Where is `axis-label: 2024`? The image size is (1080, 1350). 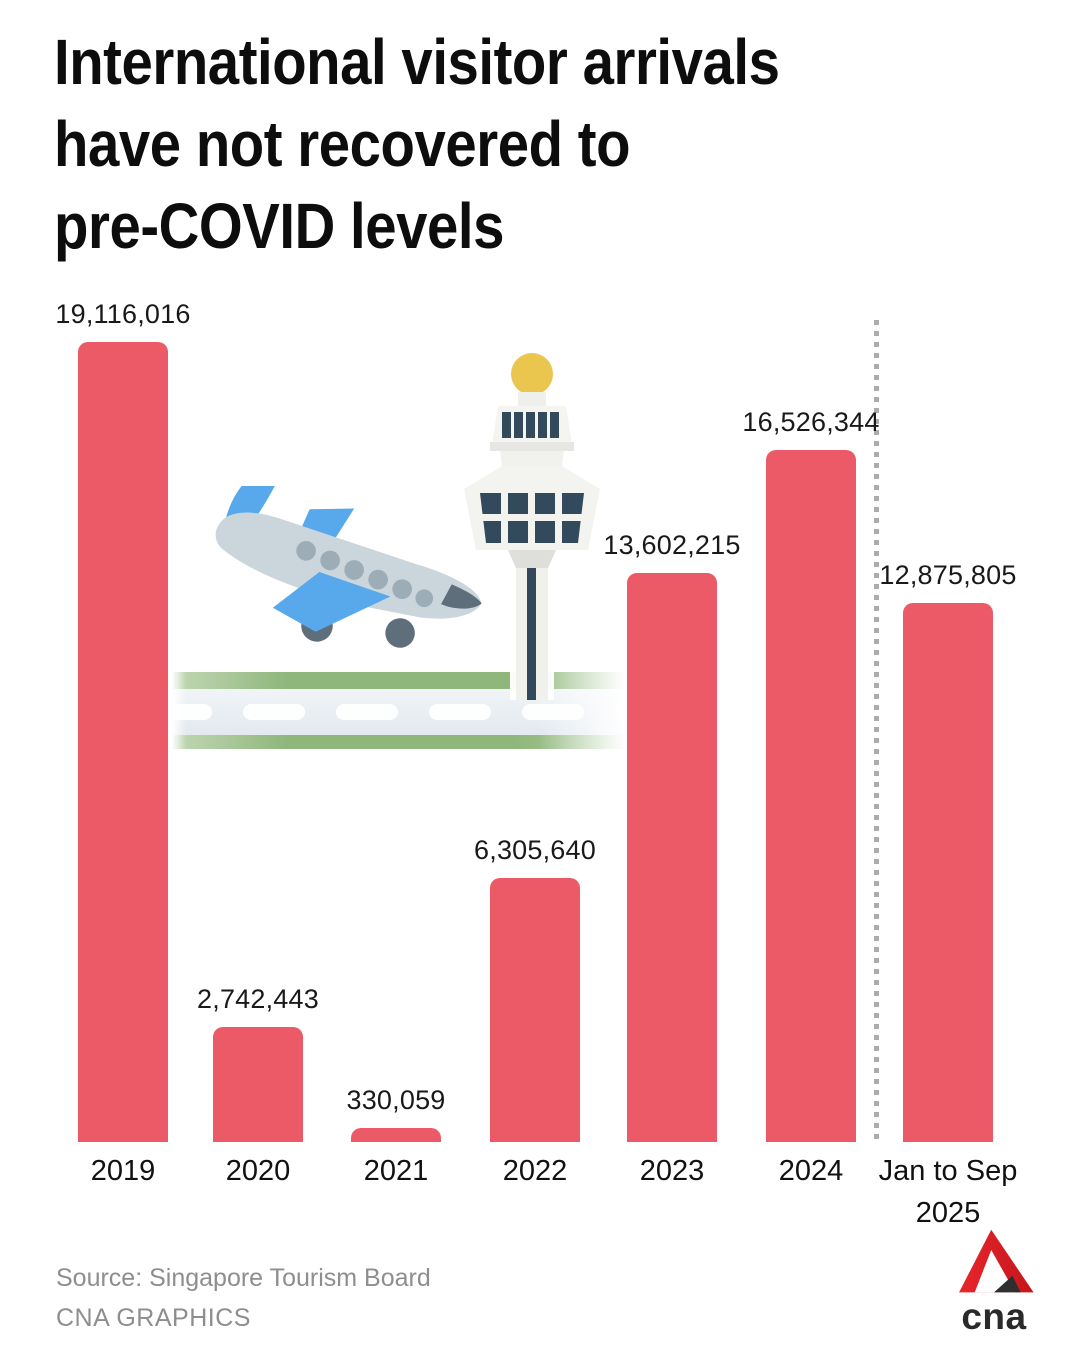
axis-label: 2024 is located at coordinates (811, 1171).